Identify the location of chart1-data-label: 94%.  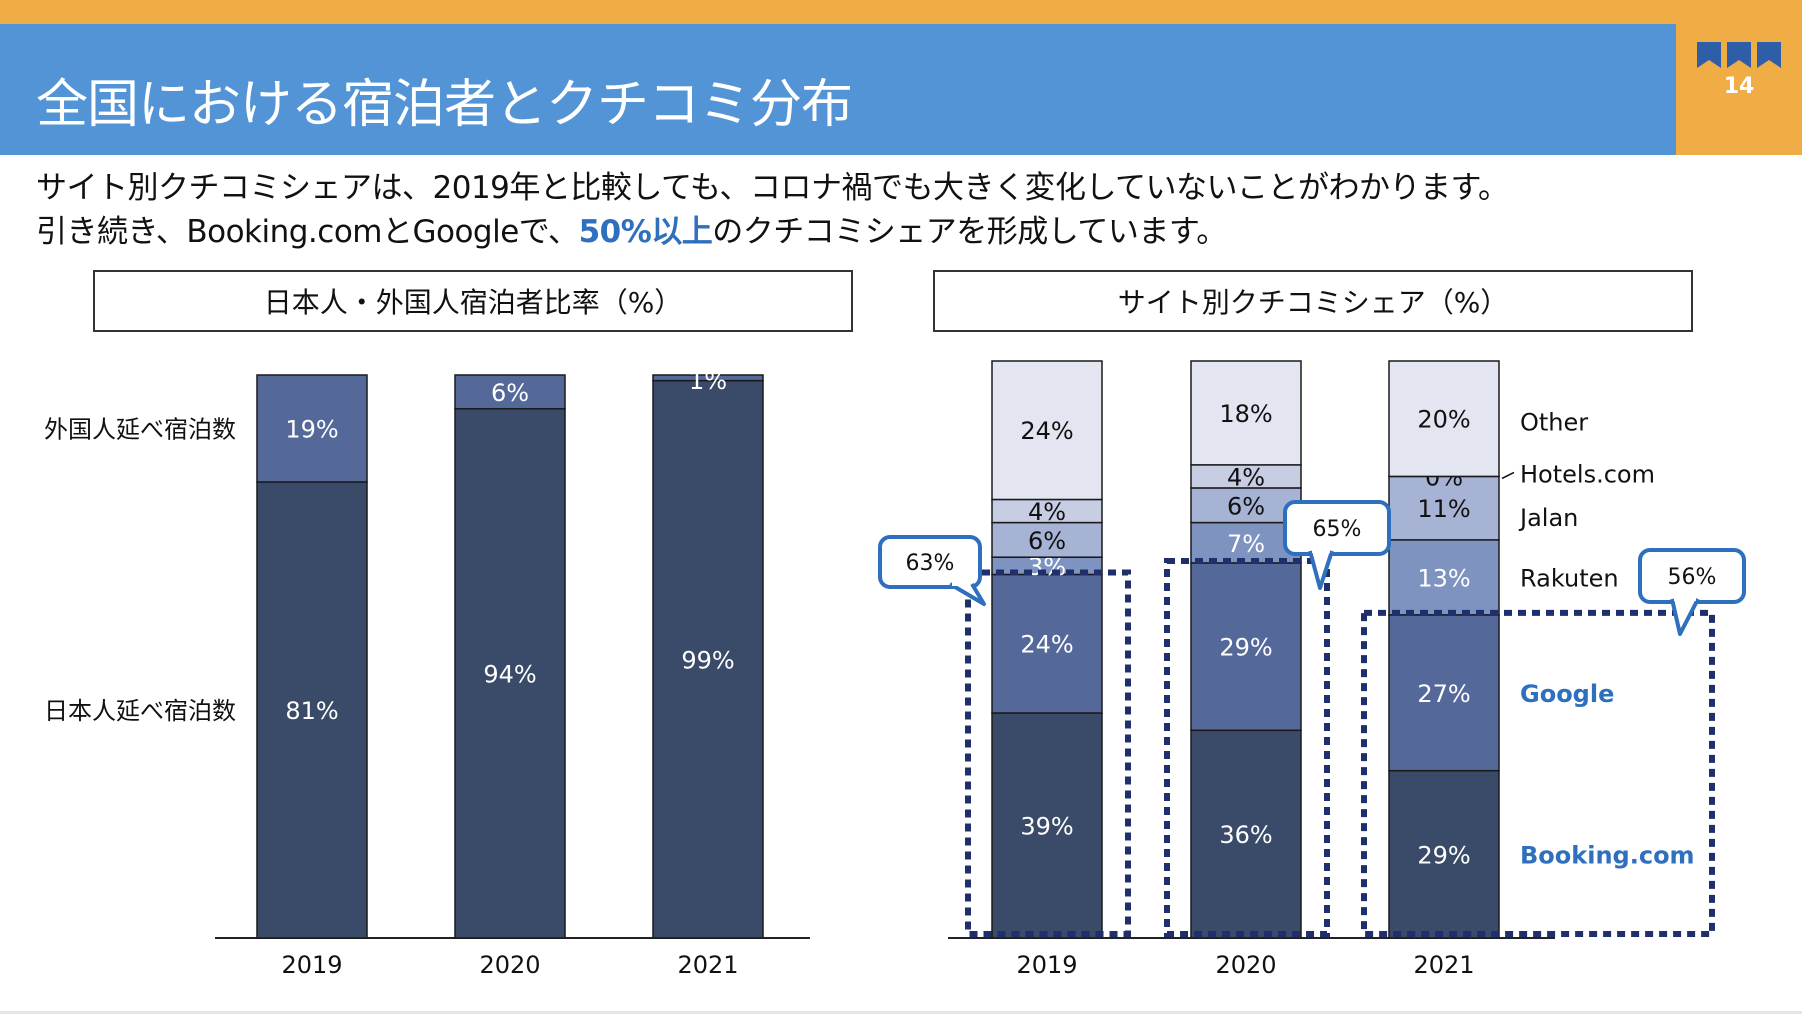
(509, 674).